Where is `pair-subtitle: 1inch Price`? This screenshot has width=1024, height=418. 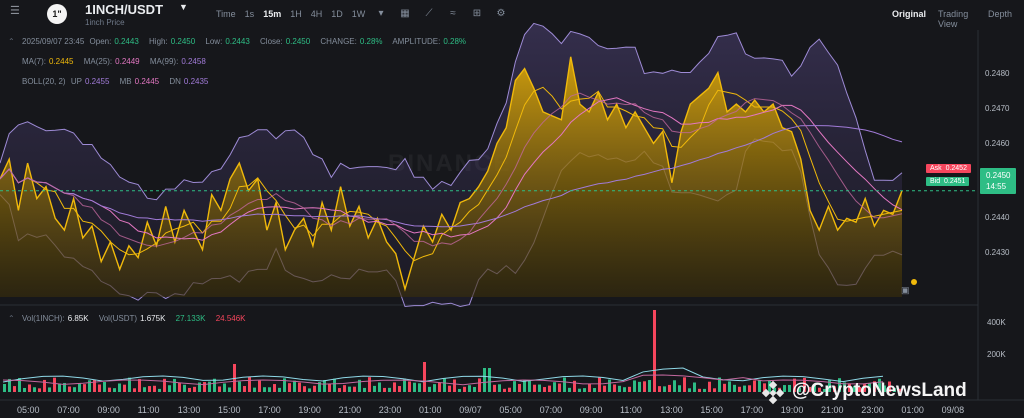 pair-subtitle: 1inch Price is located at coordinates (105, 22).